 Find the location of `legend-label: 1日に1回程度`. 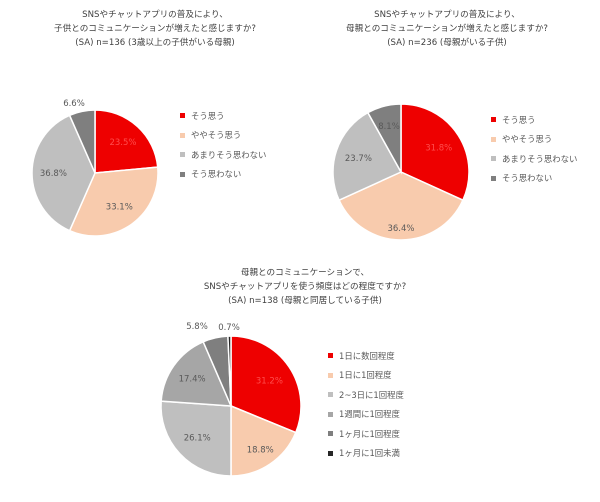

legend-label: 1日に1回程度 is located at coordinates (365, 375).